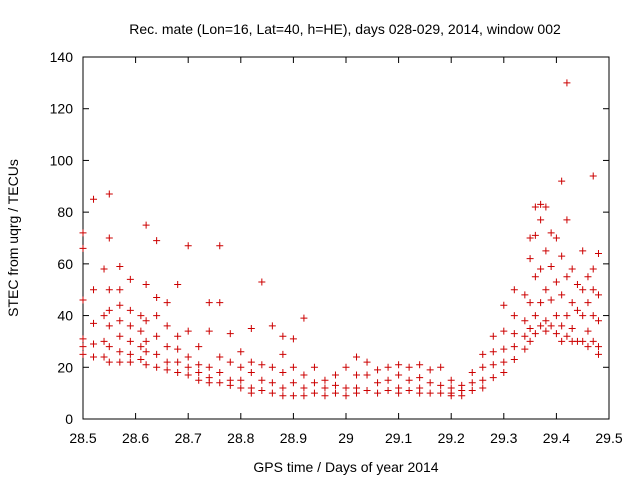 This screenshot has width=640, height=480. Describe the element at coordinates (62, 109) in the screenshot. I see `y-tick-label: 120` at that location.